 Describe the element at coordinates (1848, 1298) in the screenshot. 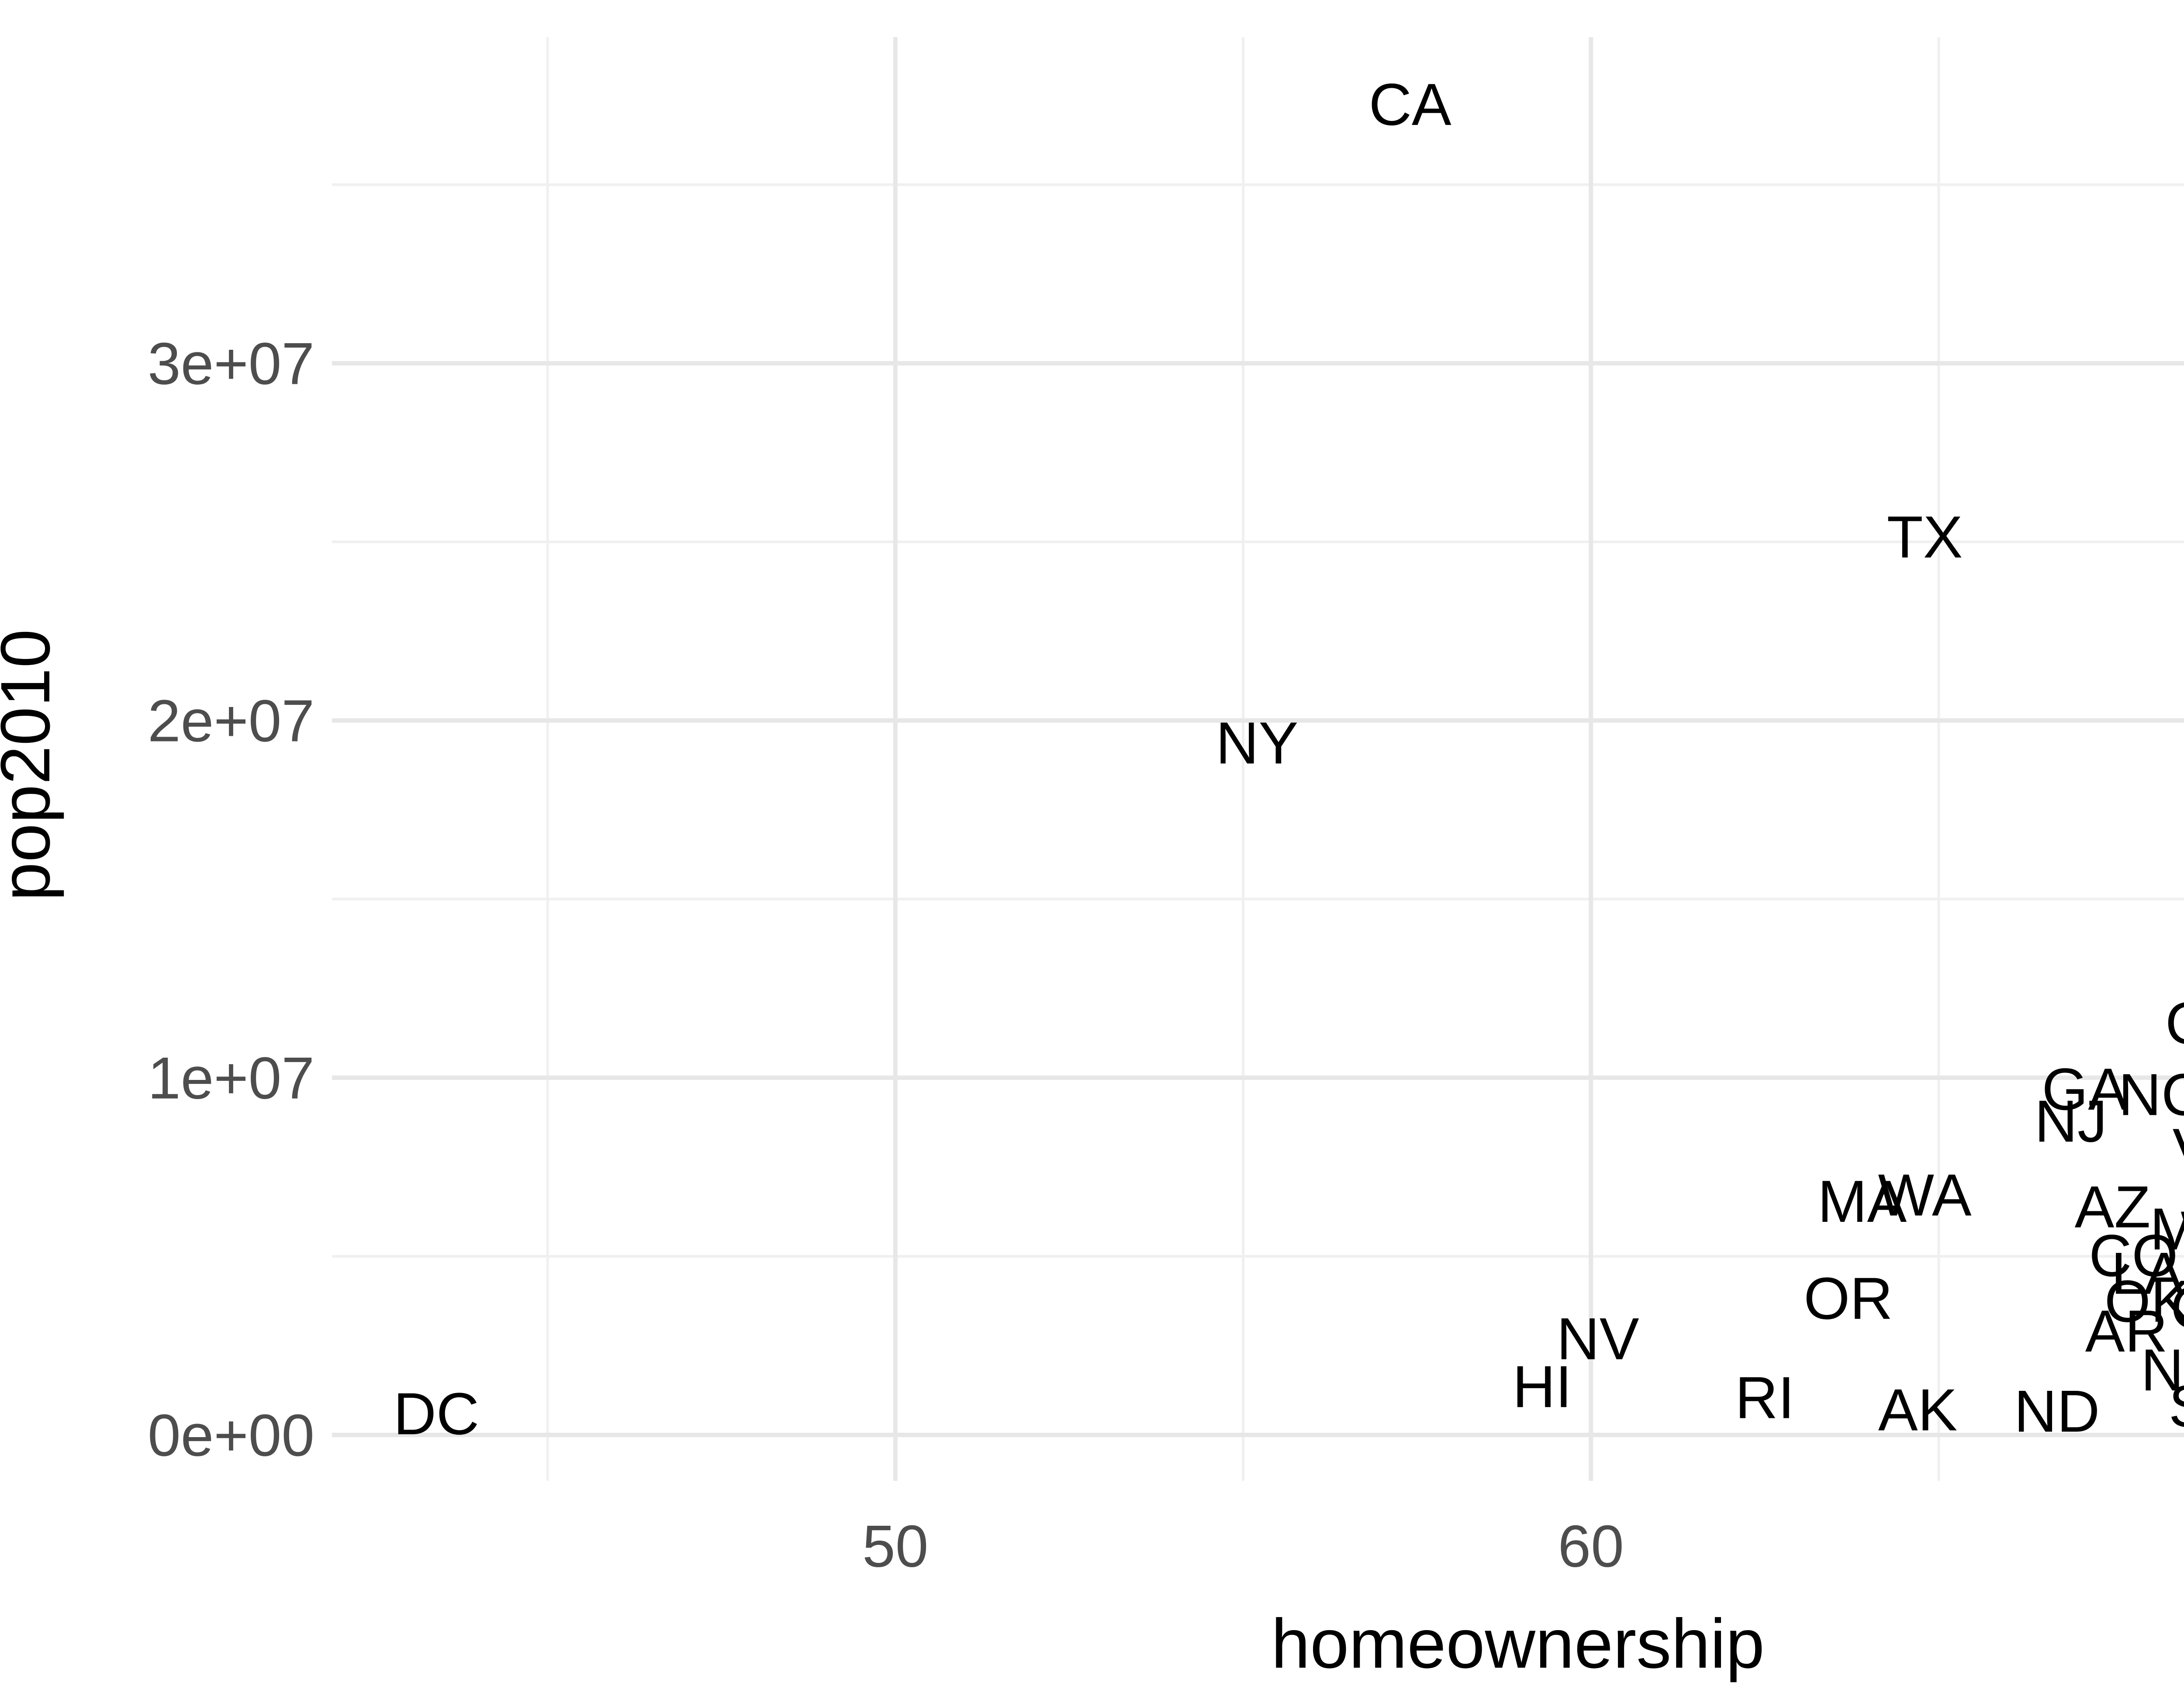

I see `state-label-or: OR` at that location.